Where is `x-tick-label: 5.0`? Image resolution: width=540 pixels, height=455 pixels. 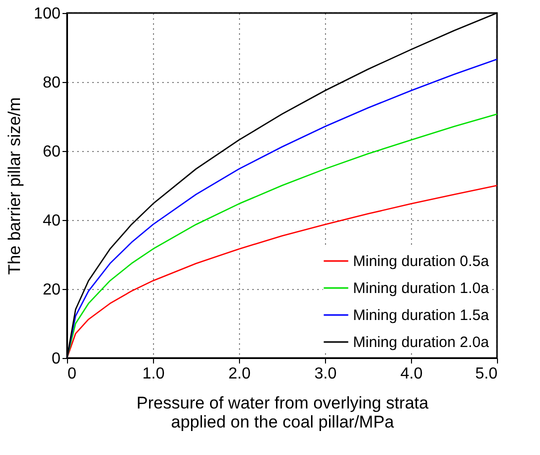 x-tick-label: 5.0 is located at coordinates (486, 374).